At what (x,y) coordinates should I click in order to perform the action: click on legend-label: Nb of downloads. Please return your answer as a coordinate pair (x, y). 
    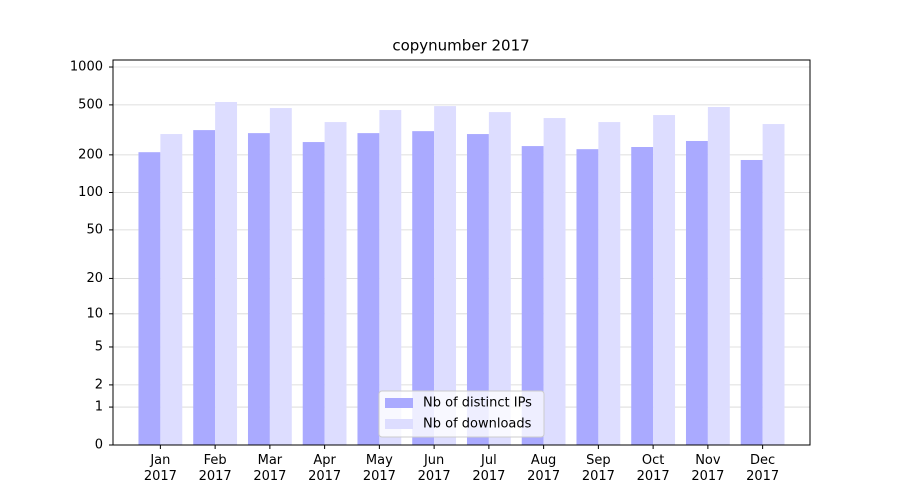
    Looking at the image, I should click on (477, 424).